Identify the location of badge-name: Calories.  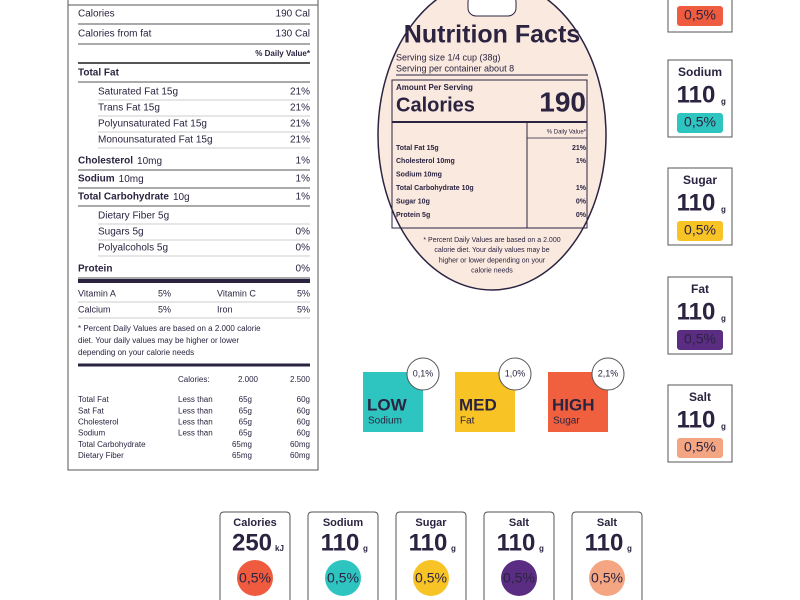
(254, 523).